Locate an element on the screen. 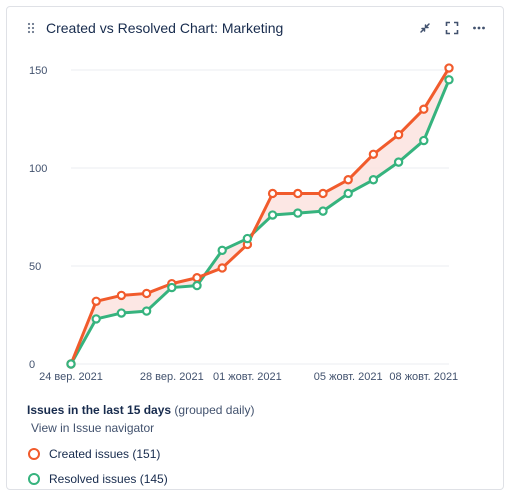  created-legend-marker is located at coordinates (34, 454).